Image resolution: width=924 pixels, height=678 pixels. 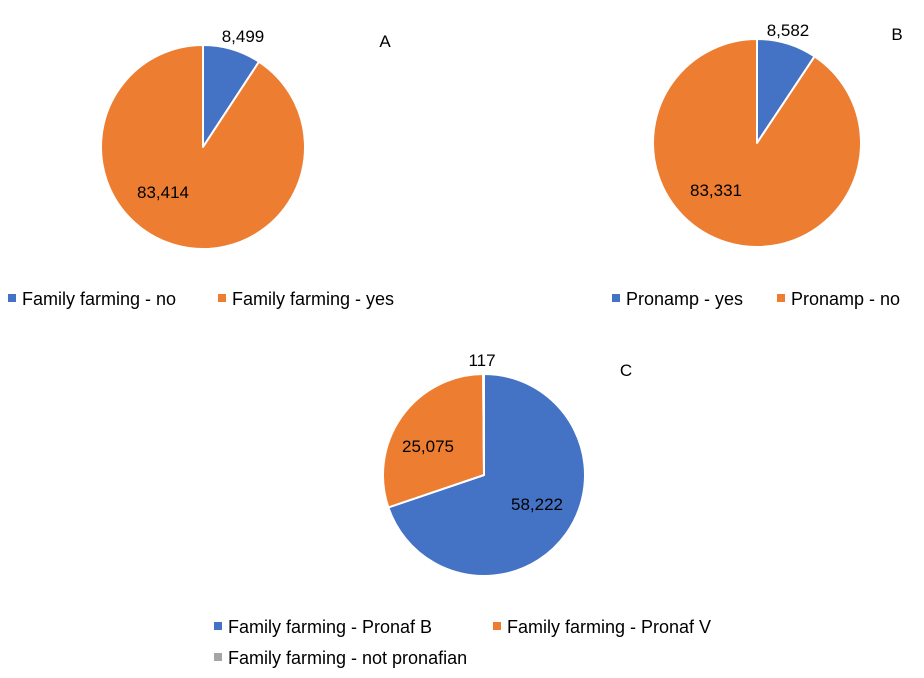 I want to click on chart-b-data-label-2: 83,331, so click(x=716, y=190).